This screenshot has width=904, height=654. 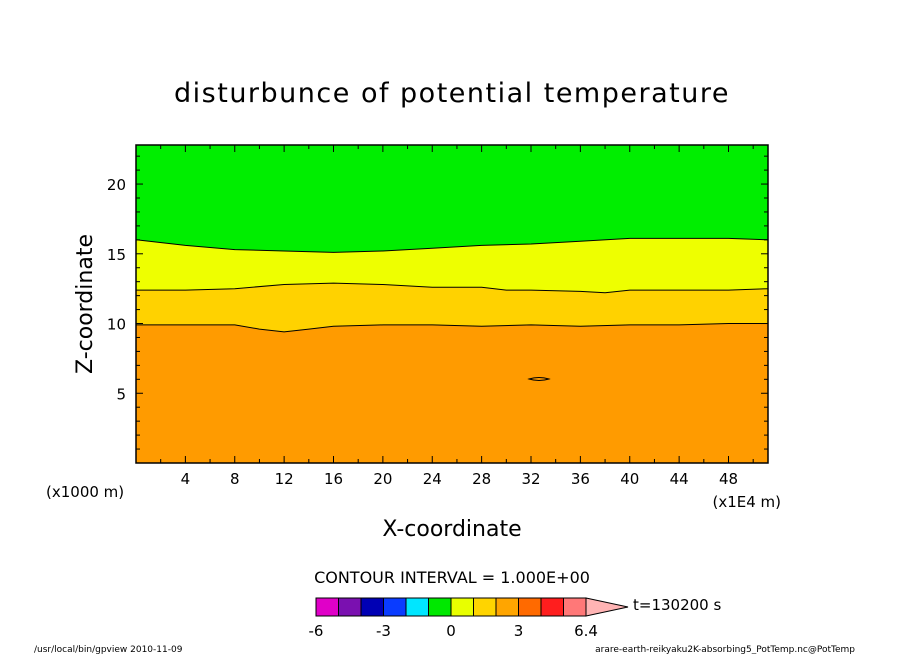 I want to click on time-label: t=130200 s, so click(x=677, y=605).